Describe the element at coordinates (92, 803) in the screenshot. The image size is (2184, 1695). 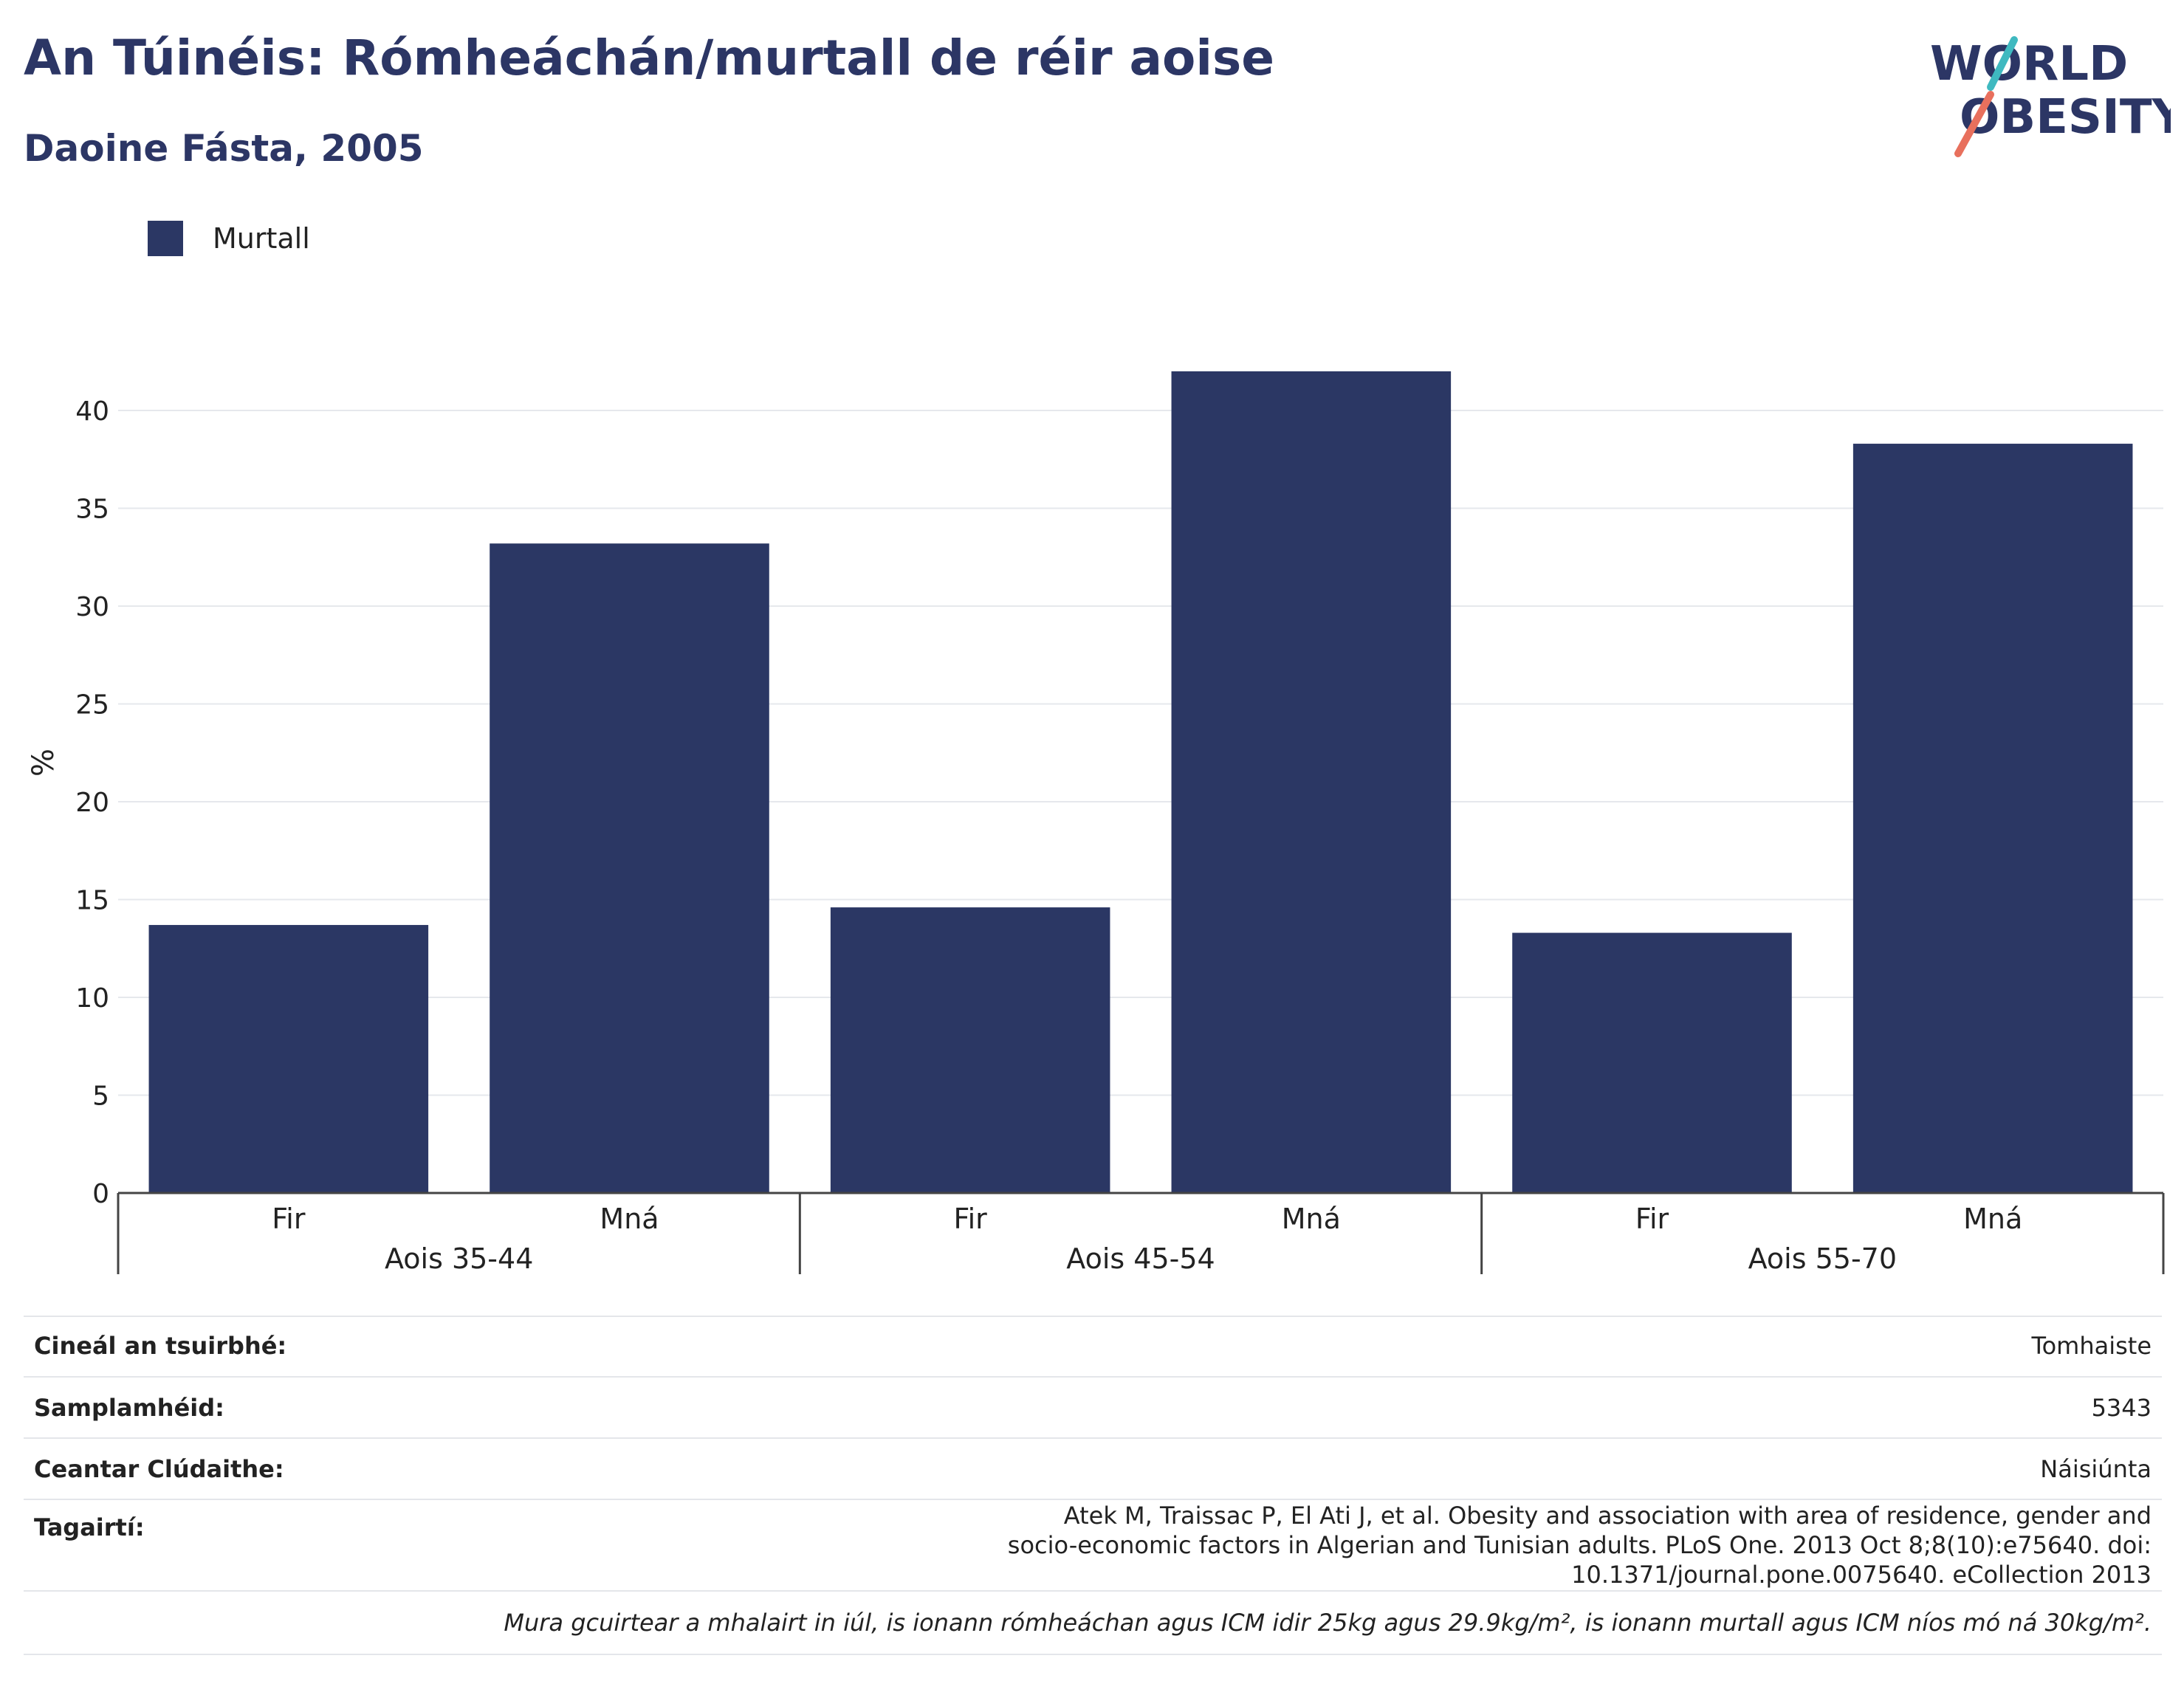
I see `y-tick-label: 20` at that location.